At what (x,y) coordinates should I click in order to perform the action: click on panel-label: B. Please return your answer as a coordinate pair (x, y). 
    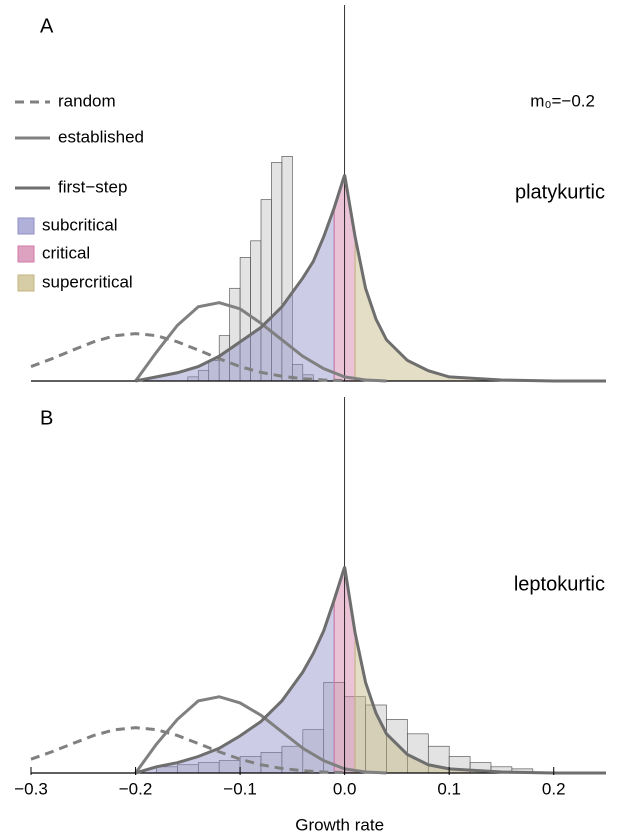
    Looking at the image, I should click on (46, 418).